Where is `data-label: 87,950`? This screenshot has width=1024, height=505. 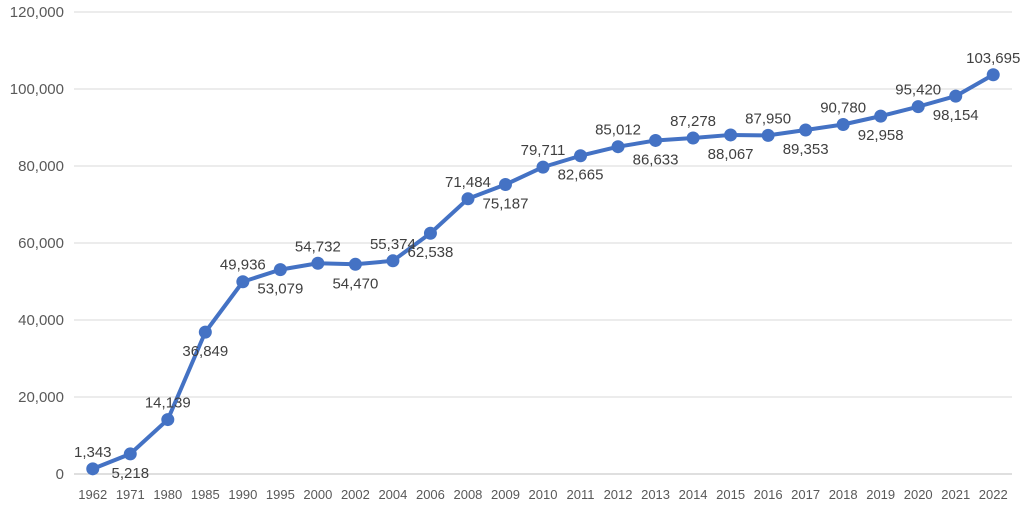
data-label: 87,950 is located at coordinates (768, 118).